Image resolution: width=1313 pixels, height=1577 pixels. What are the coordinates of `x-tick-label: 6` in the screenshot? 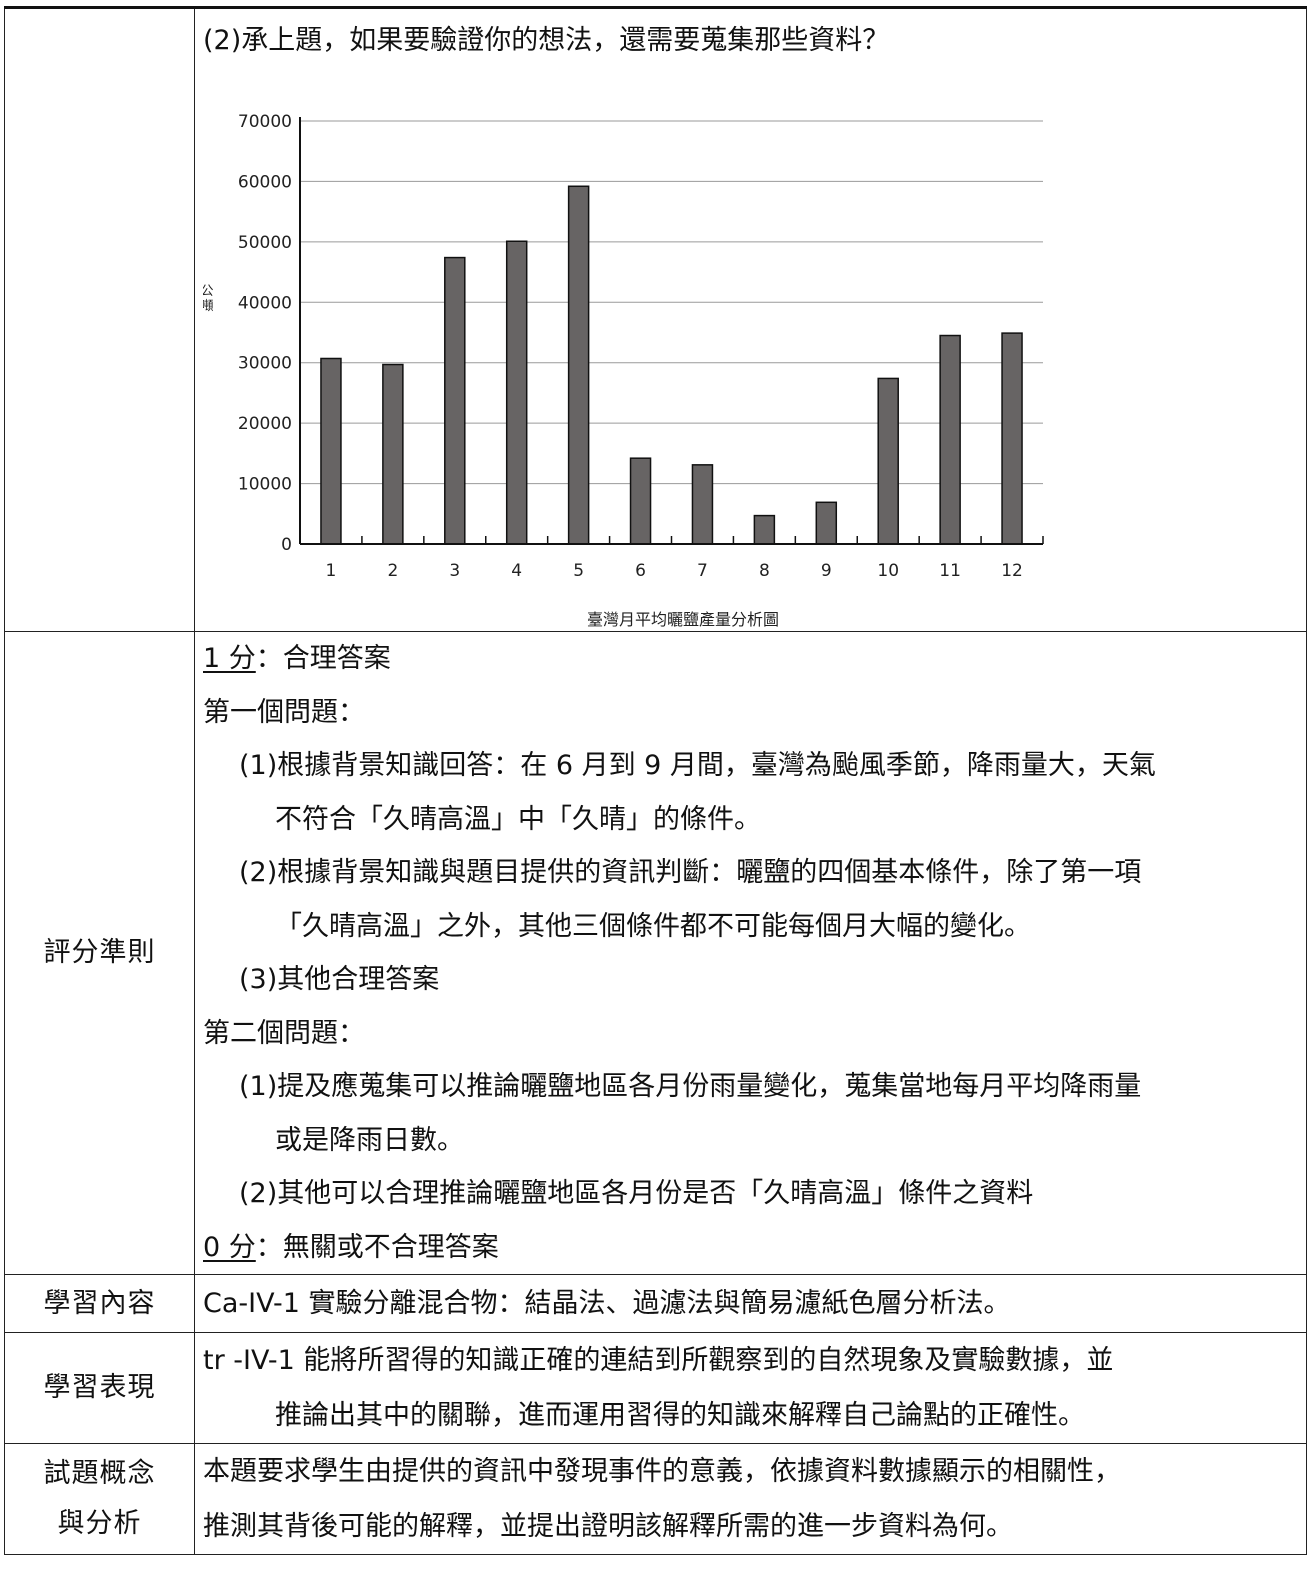 It's located at (640, 571).